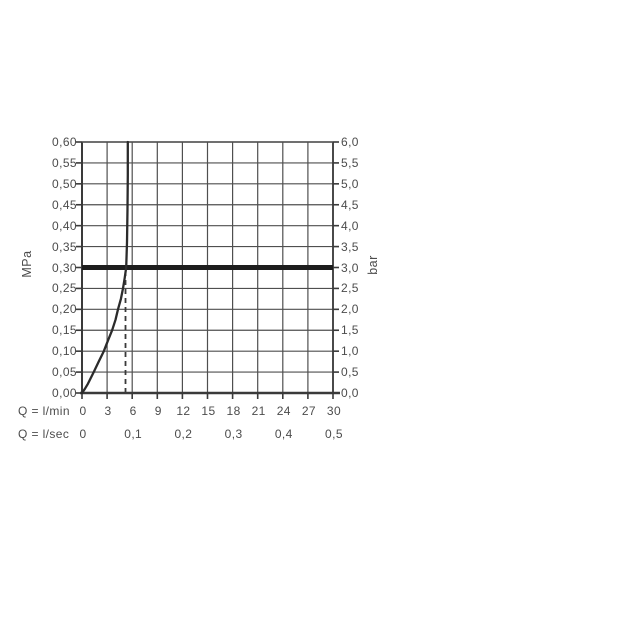 The image size is (625, 625). Describe the element at coordinates (350, 142) in the screenshot. I see `y-tick-label-right: 6,0` at that location.